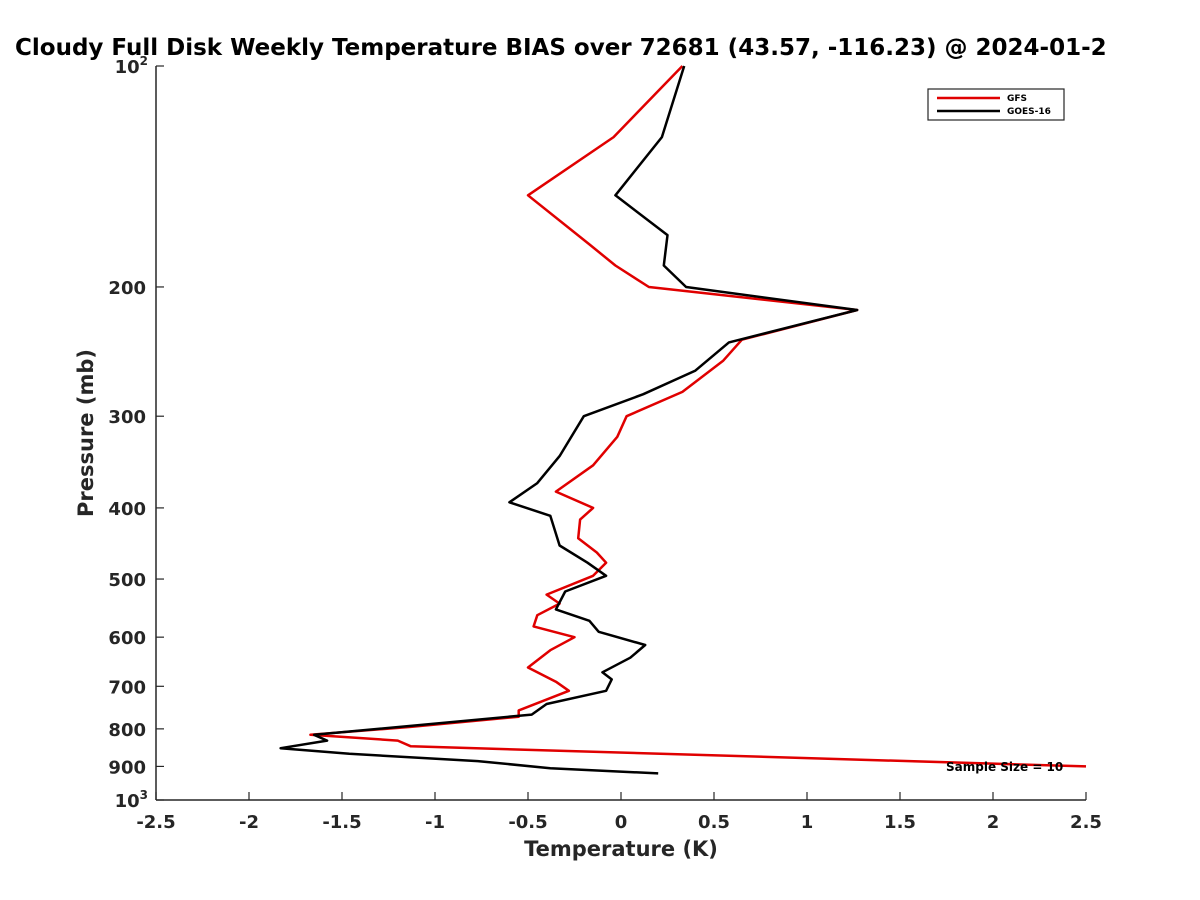 This screenshot has height=900, width=1200. I want to click on legend: GFS GOES-16, so click(996, 104).